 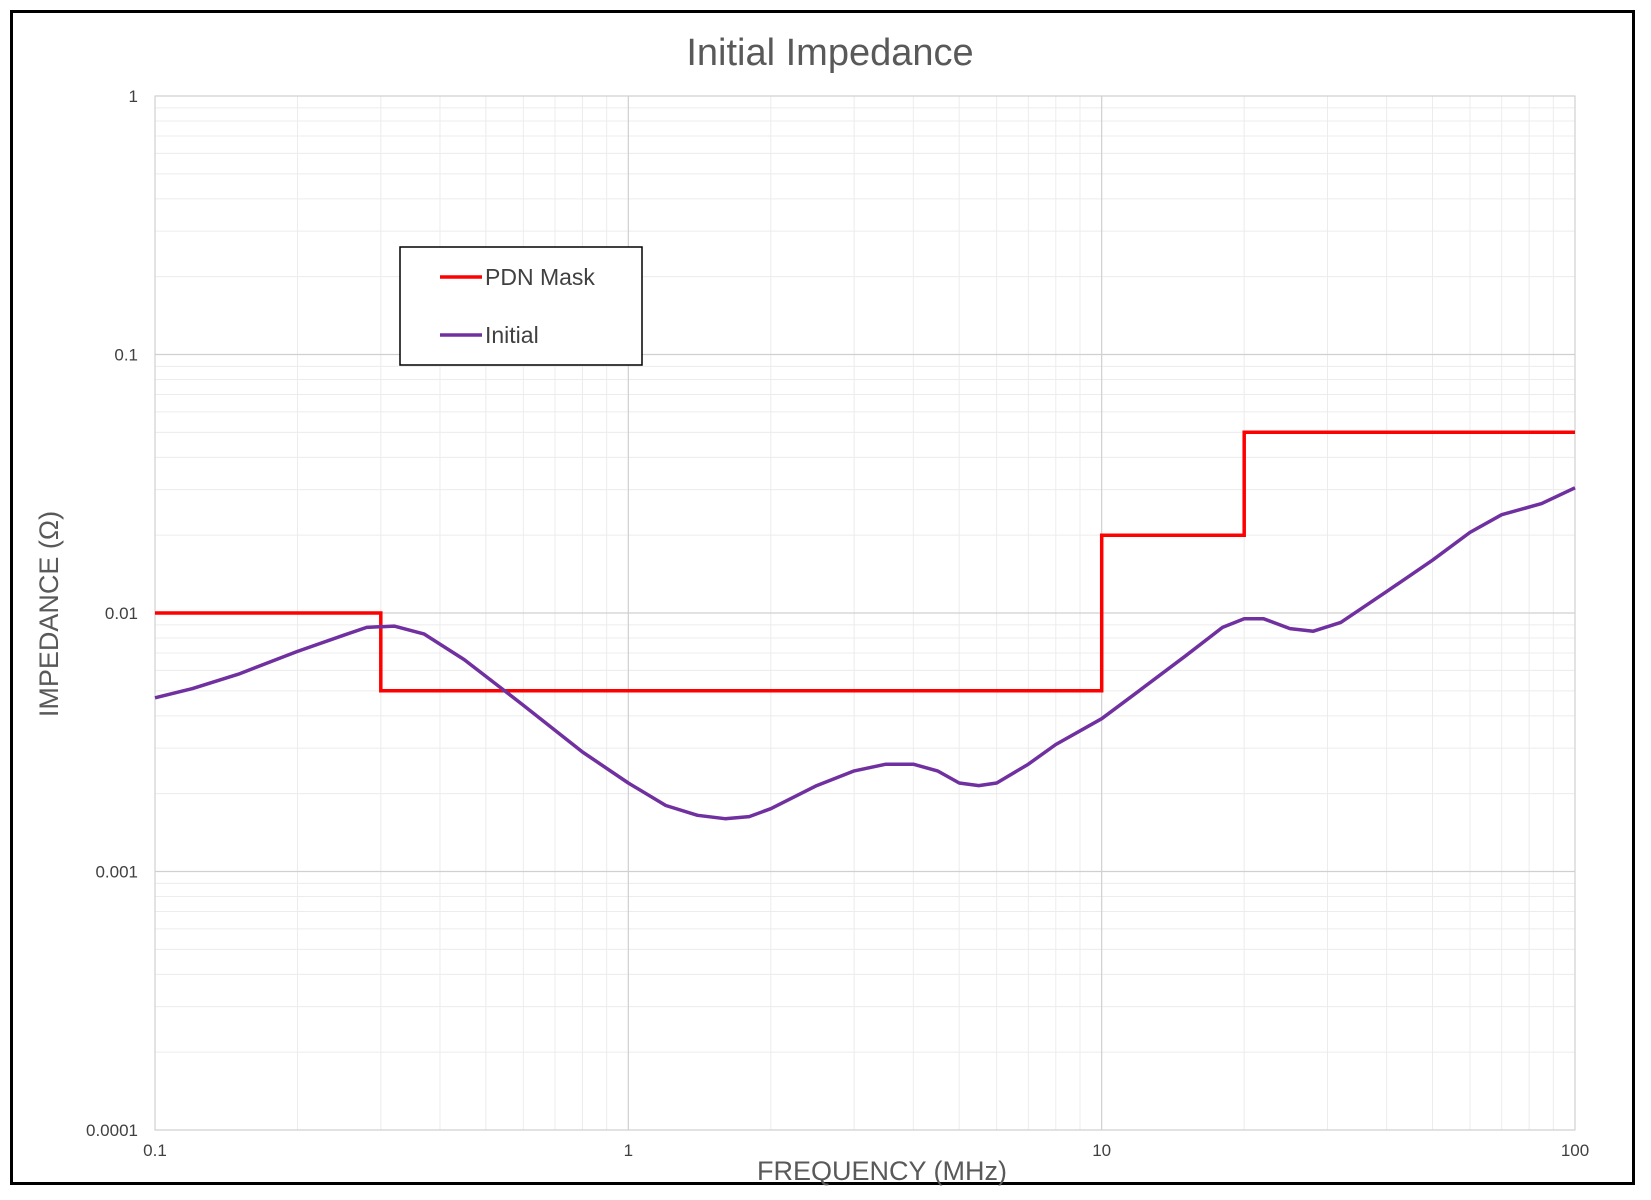 What do you see at coordinates (126, 355) in the screenshot?
I see `y-tick-label: 0.1` at bounding box center [126, 355].